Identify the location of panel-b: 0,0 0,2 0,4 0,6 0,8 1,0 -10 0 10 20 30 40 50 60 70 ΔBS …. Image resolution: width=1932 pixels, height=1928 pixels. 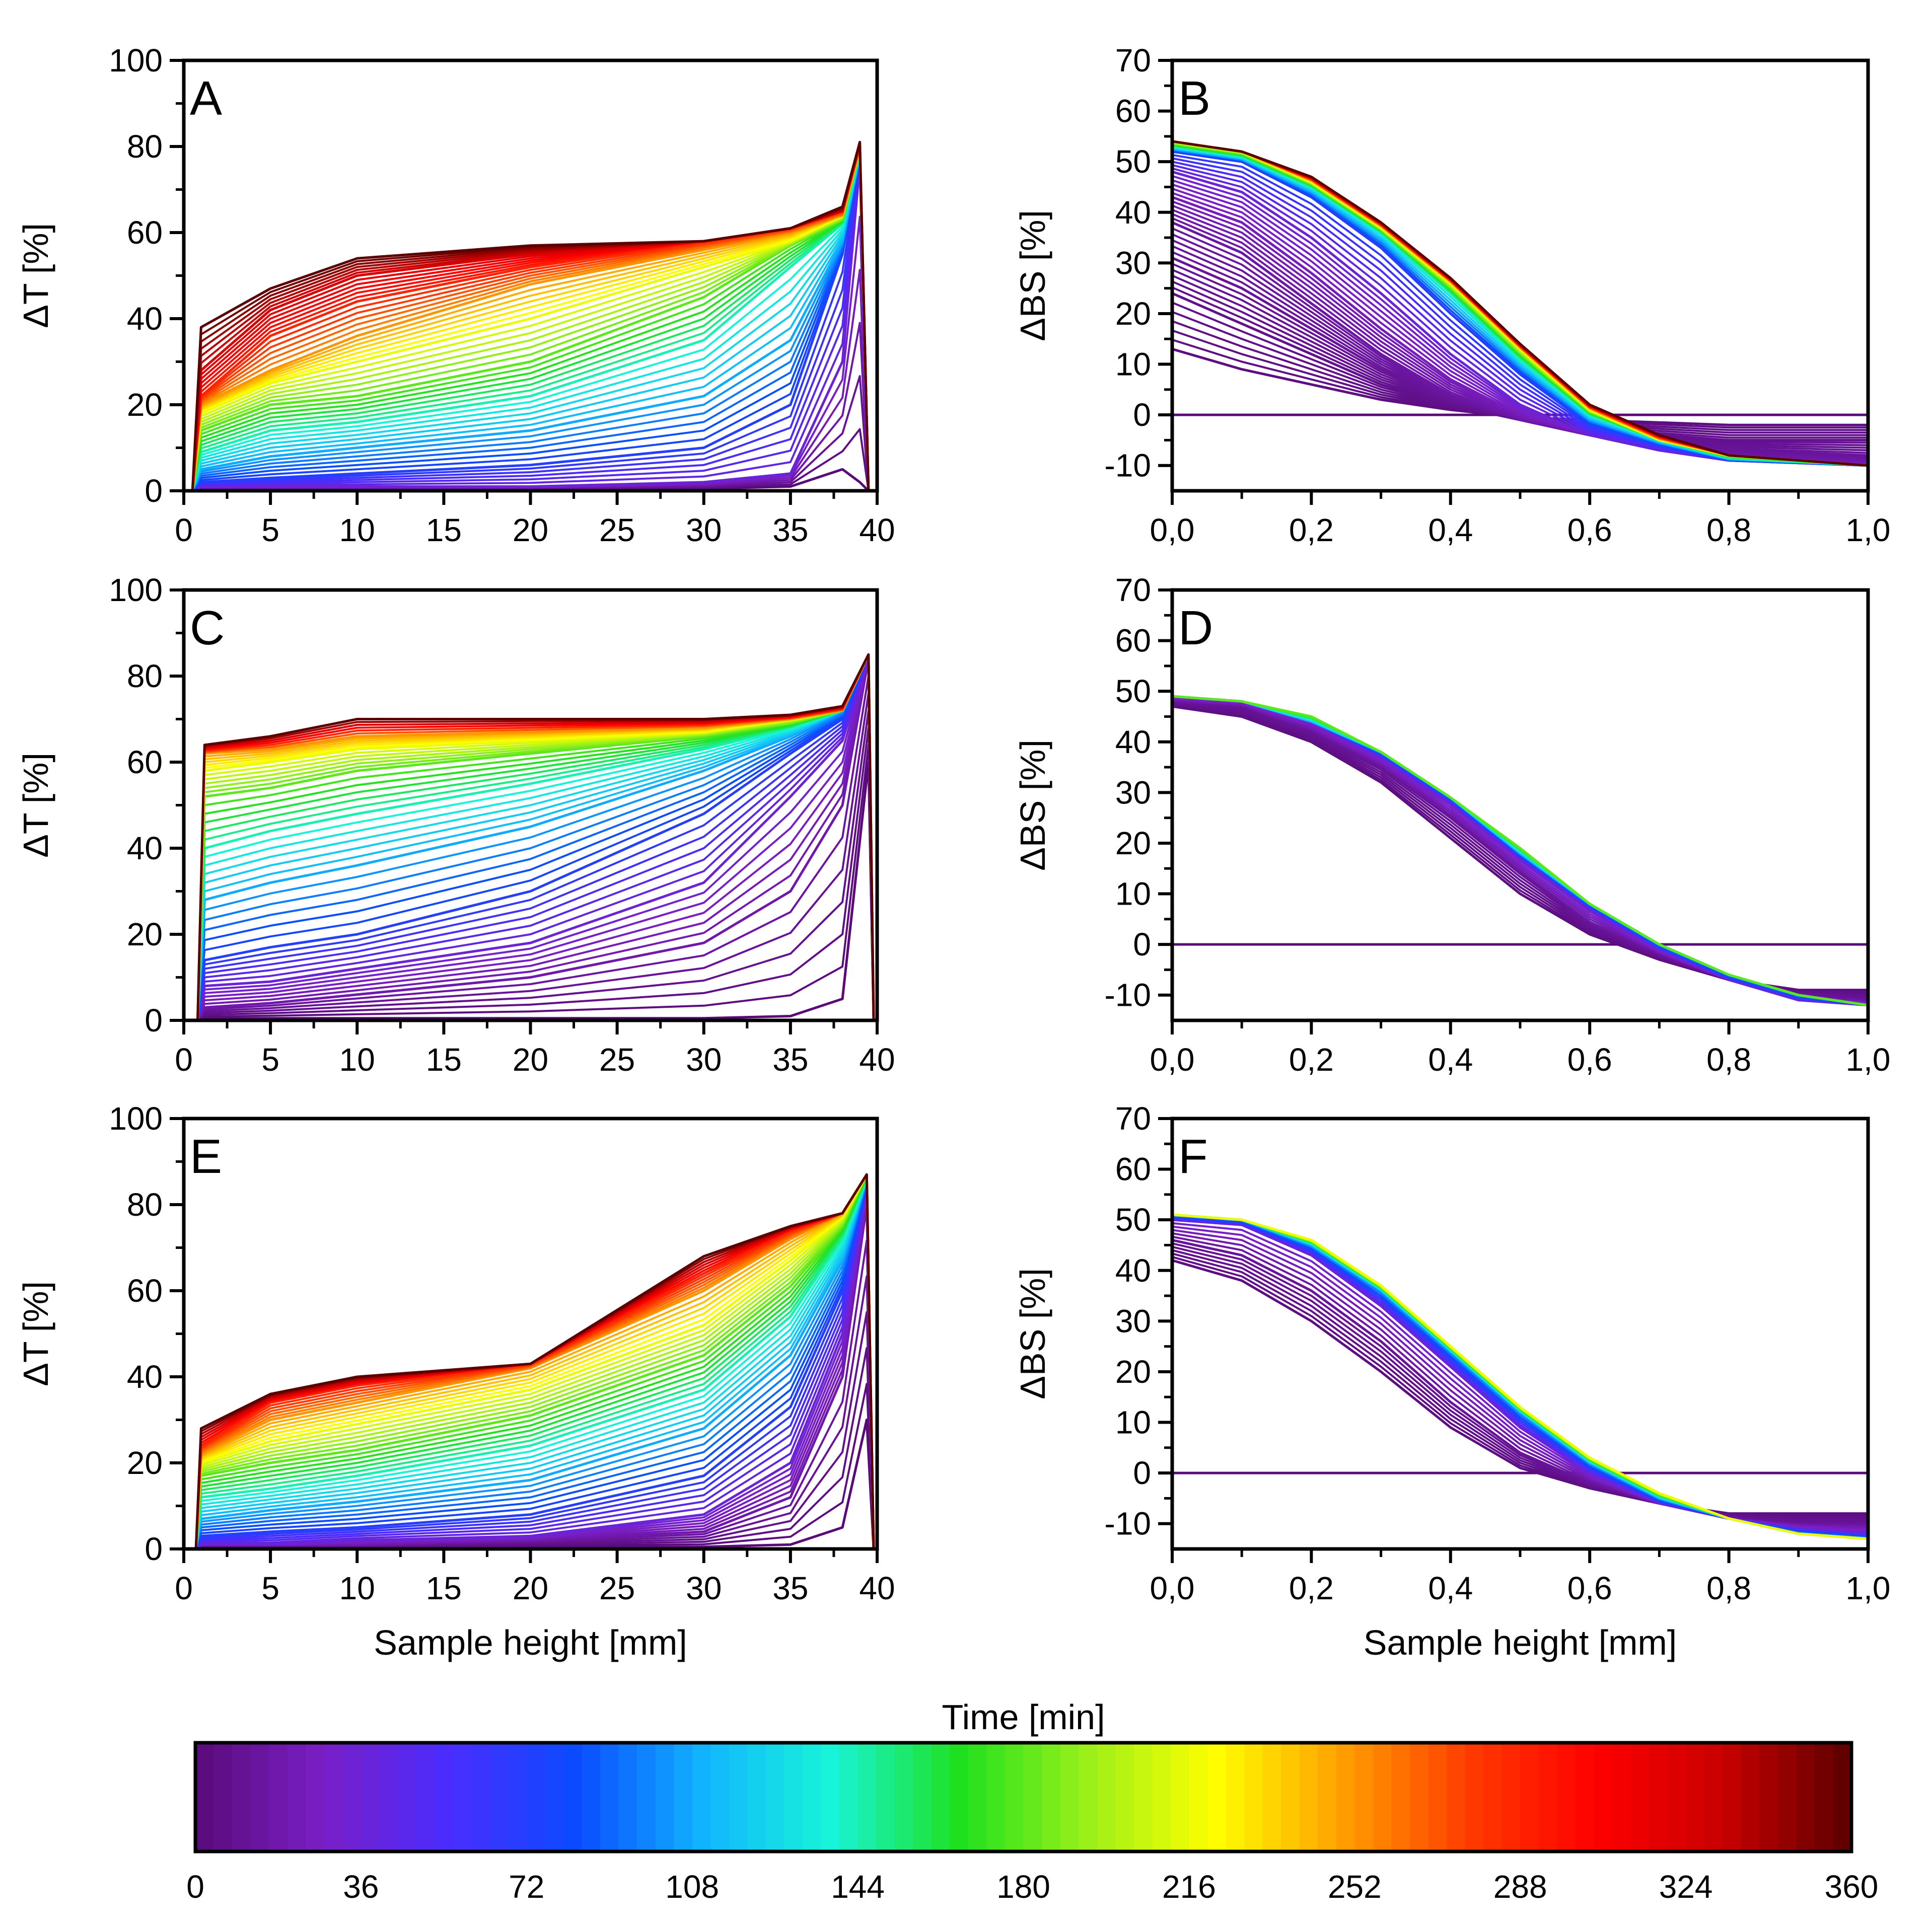
(1451, 295).